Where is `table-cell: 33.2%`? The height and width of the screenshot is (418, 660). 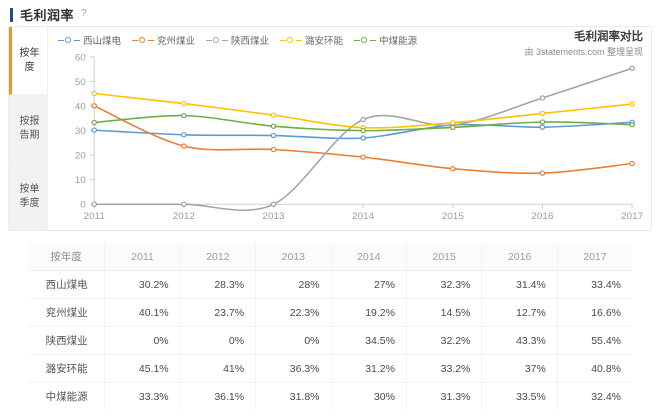 table-cell: 33.2% is located at coordinates (444, 368).